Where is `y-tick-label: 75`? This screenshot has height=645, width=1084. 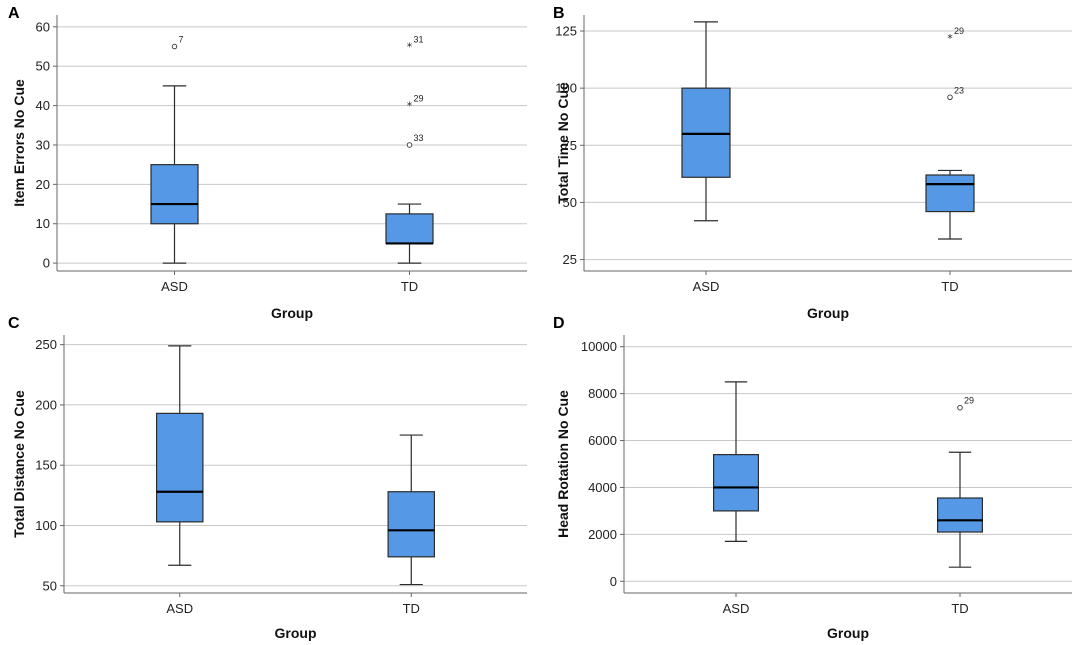 y-tick-label: 75 is located at coordinates (570, 145).